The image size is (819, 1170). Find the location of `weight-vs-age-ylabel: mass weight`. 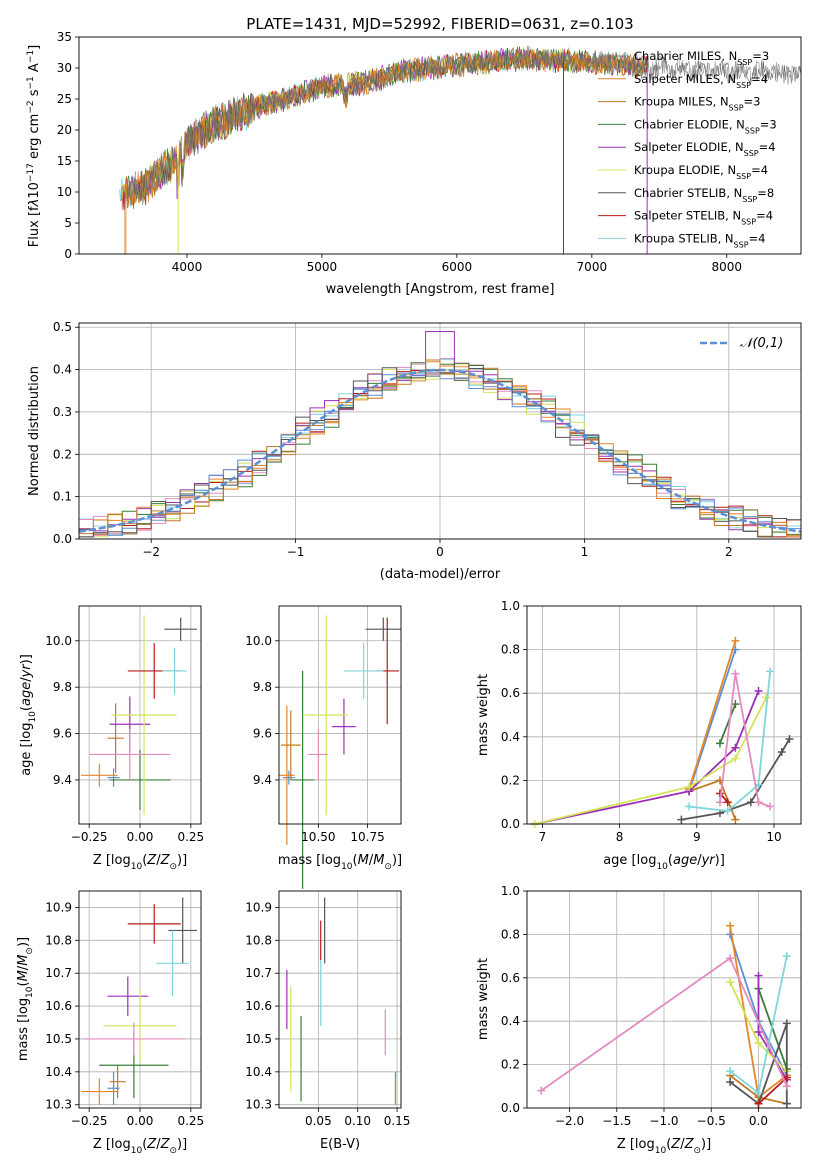

weight-vs-age-ylabel: mass weight is located at coordinates (483, 715).